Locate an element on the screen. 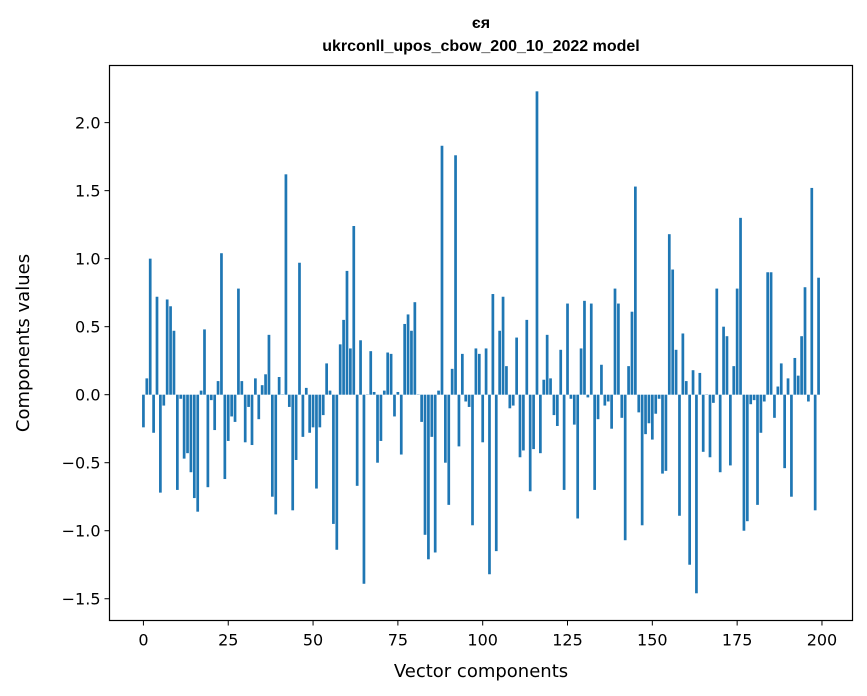 This screenshot has height=696, width=867. y-tick-label: 1.5 is located at coordinates (87, 191).